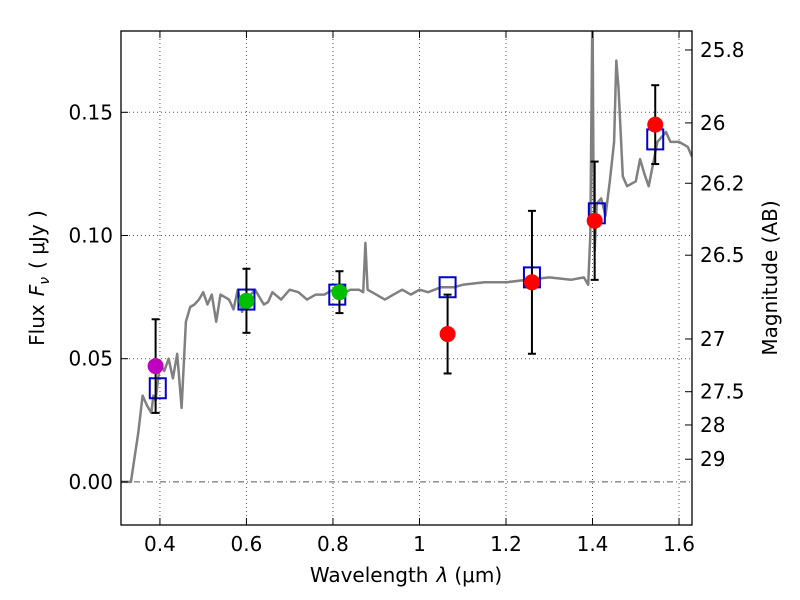 The image size is (800, 600). I want to click on model-photometry-square, so click(157, 388).